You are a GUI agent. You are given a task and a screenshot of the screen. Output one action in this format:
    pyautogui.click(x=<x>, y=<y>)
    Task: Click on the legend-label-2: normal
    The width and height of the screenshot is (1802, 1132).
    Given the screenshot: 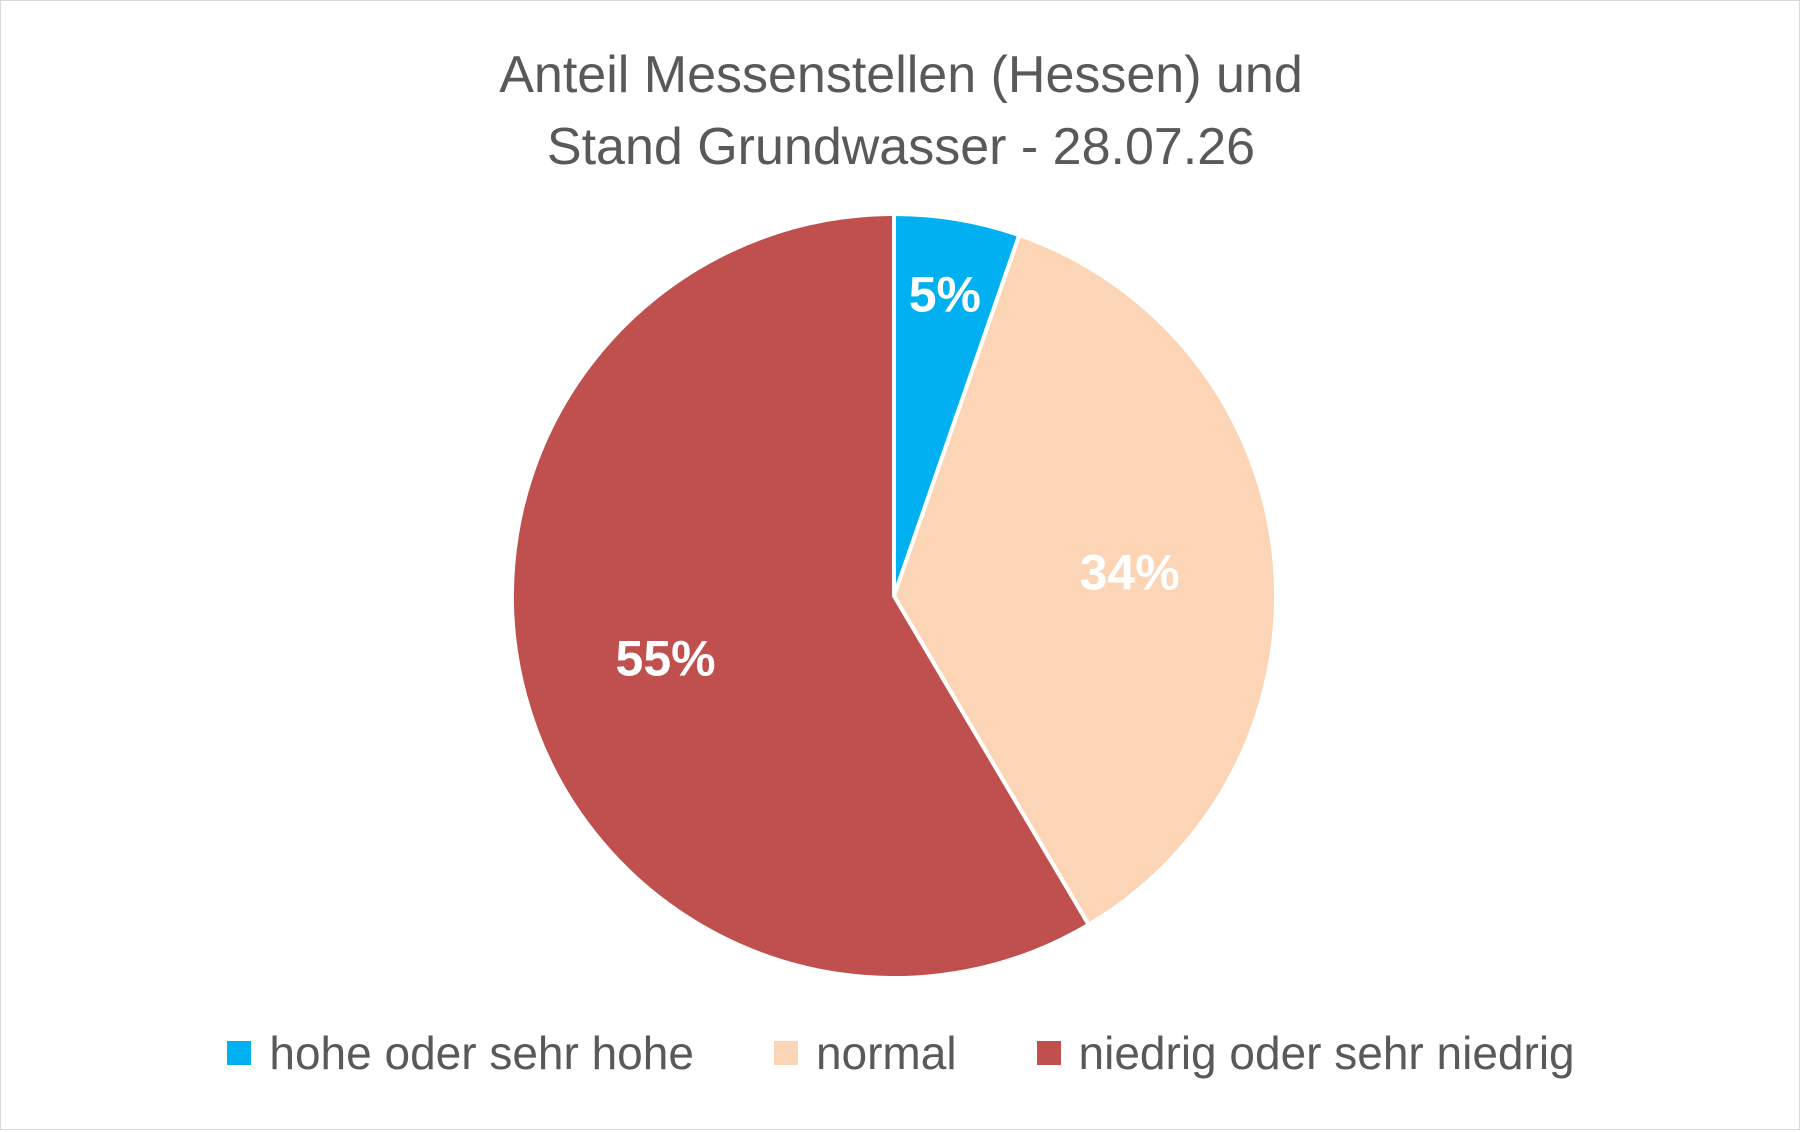 What is the action you would take?
    pyautogui.click(x=886, y=1053)
    